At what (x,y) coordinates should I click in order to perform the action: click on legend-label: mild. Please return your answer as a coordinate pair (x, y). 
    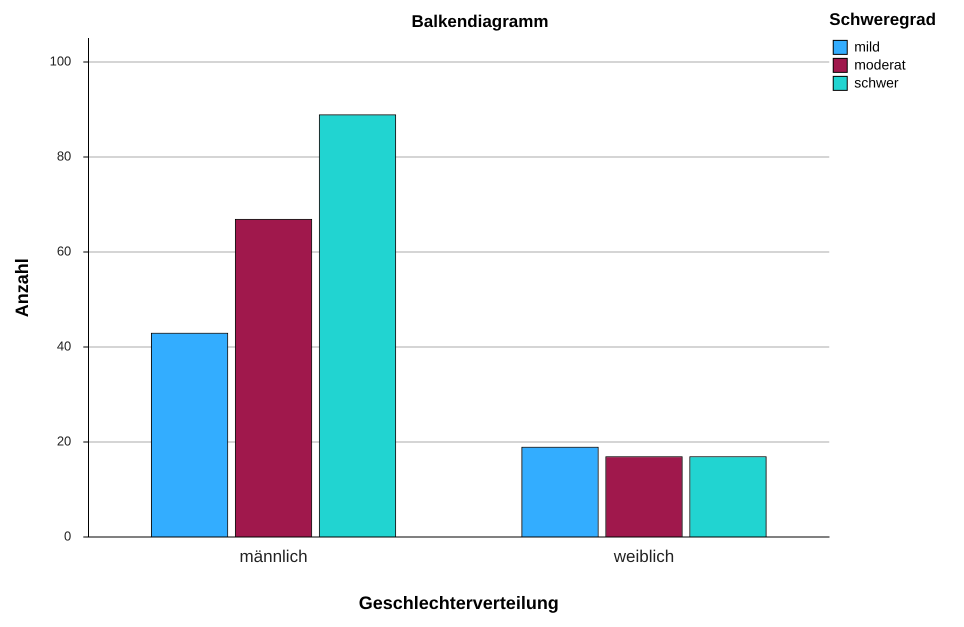
    Looking at the image, I should click on (867, 46).